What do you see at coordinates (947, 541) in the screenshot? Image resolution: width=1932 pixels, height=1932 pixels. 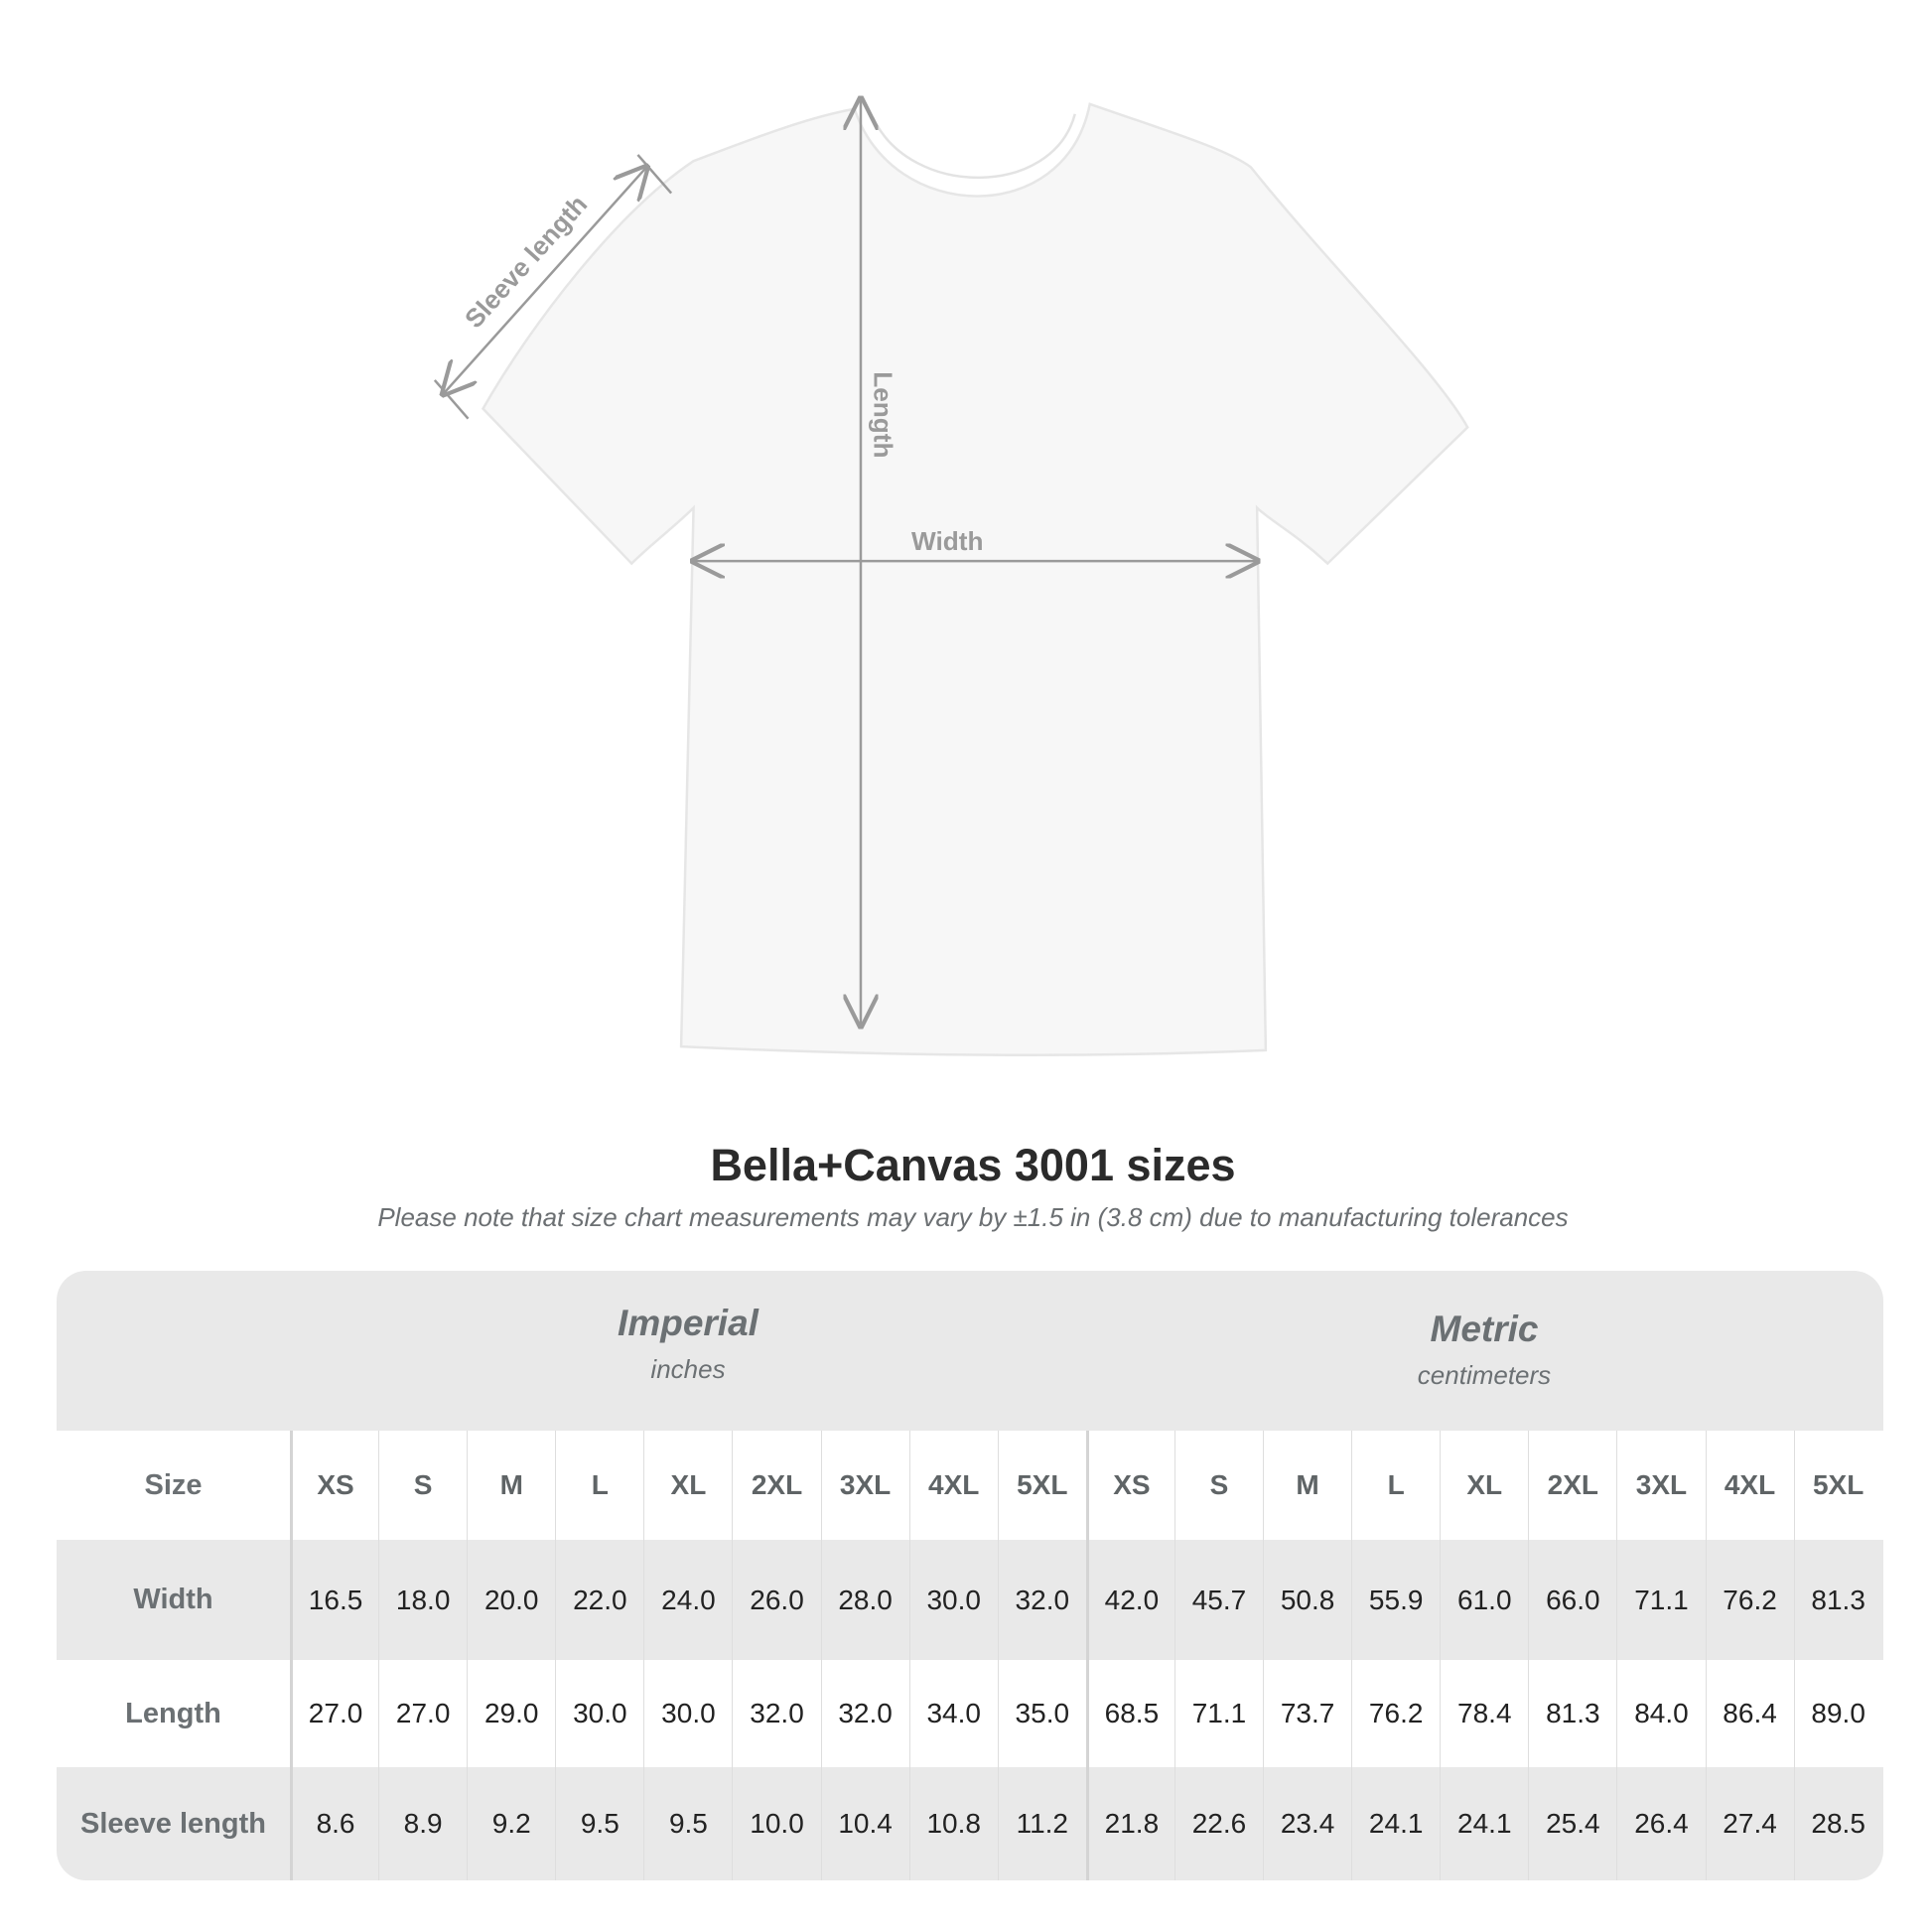 I see `width-label: Width` at bounding box center [947, 541].